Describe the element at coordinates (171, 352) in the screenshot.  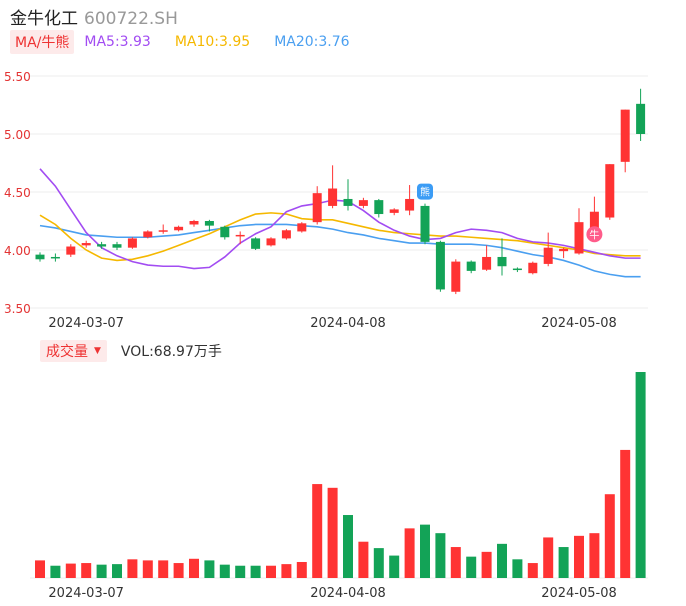
I see `volume-value: VOL:68.97万手` at that location.